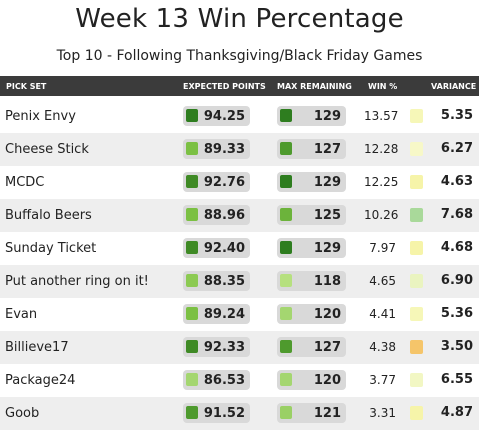 The image size is (479, 430). I want to click on pick-set-name: MCDC, so click(25, 182).